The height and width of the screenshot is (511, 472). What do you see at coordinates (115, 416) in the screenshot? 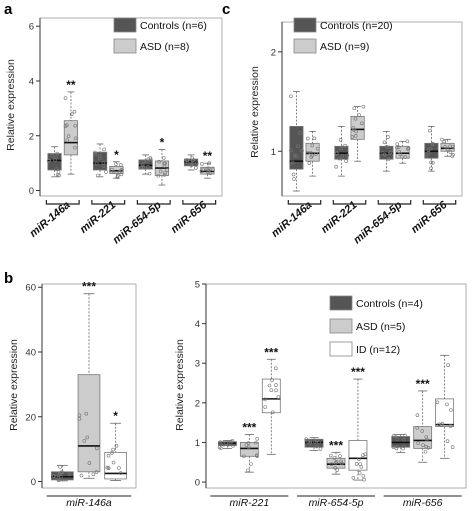
I see `significance-marker: *` at bounding box center [115, 416].